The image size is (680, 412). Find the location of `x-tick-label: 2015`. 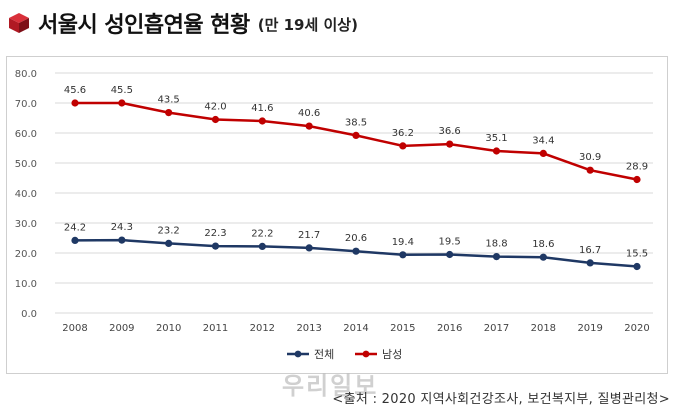

x-tick-label: 2015 is located at coordinates (402, 328).